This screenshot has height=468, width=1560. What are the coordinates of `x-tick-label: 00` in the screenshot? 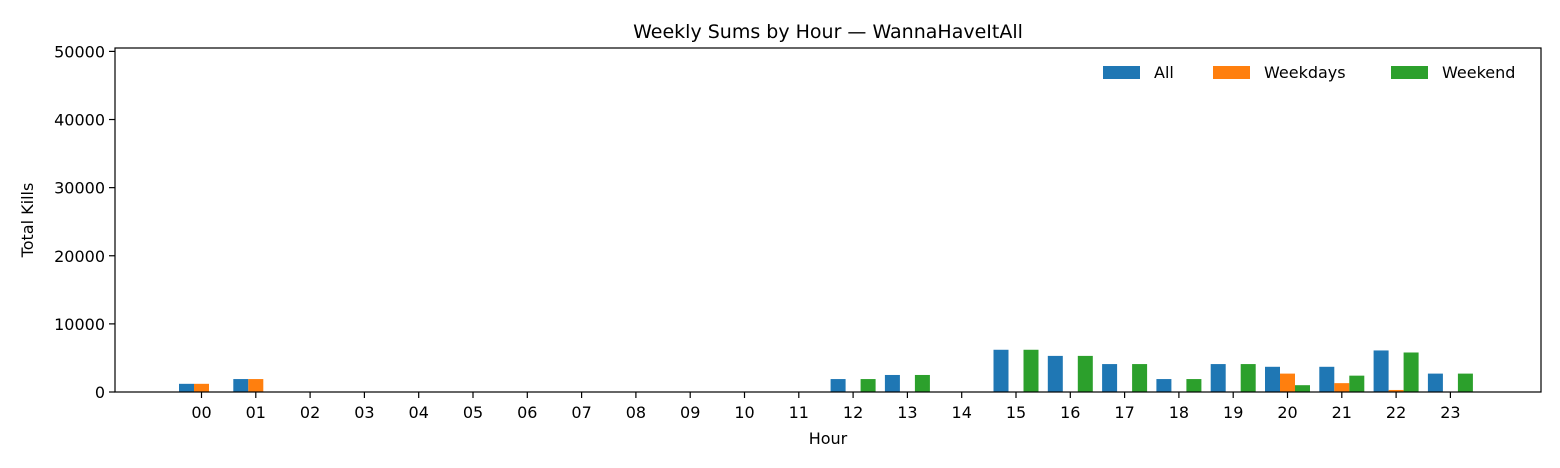 It's located at (201, 412).